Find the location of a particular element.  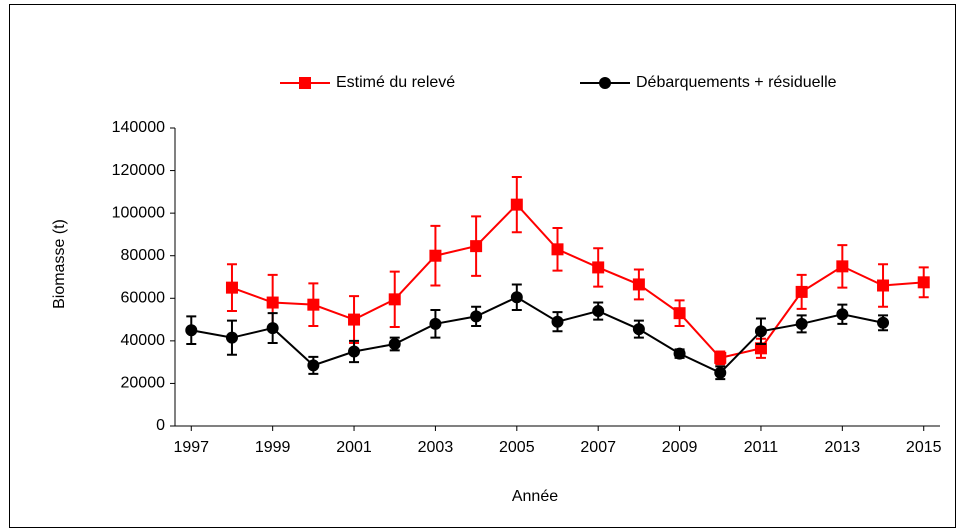

y-tick-label: 40000 is located at coordinates (143, 340).